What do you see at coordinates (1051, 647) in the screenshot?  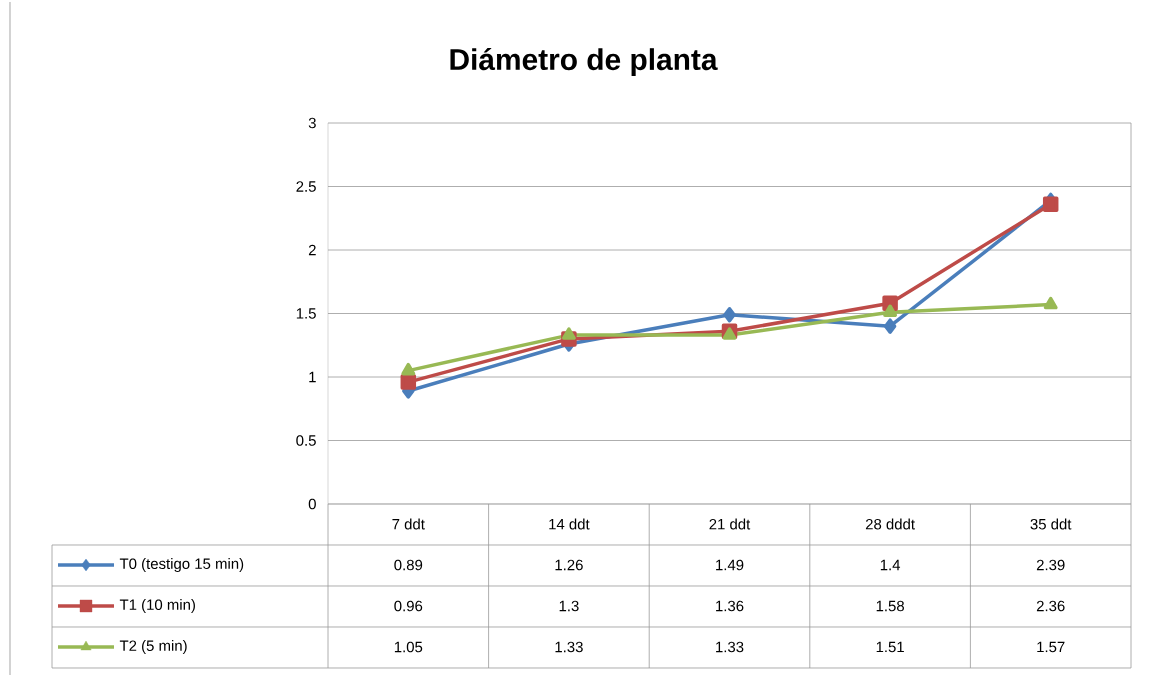 I see `data-label: 1.57` at bounding box center [1051, 647].